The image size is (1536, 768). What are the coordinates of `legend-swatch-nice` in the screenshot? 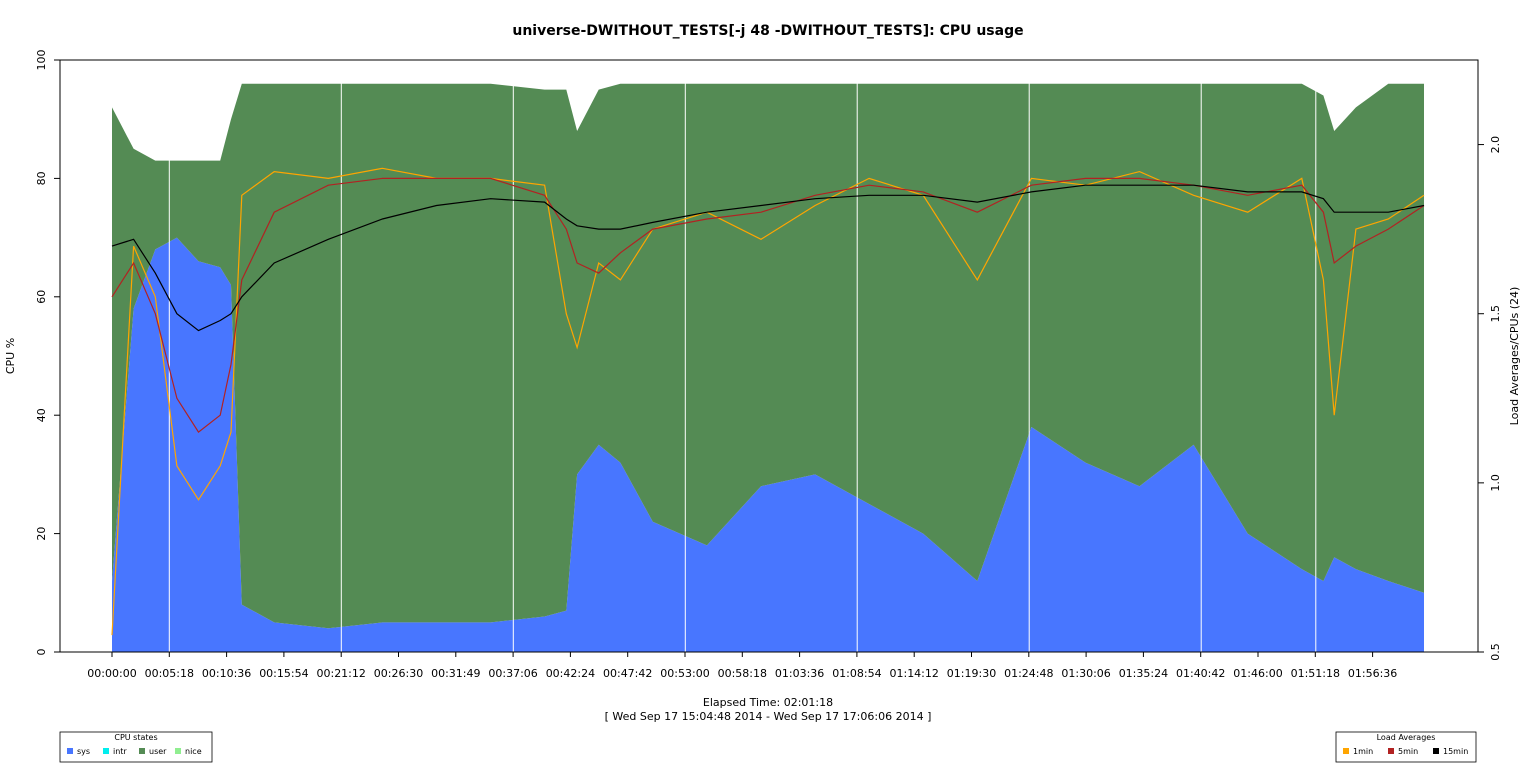 It's located at (178, 751).